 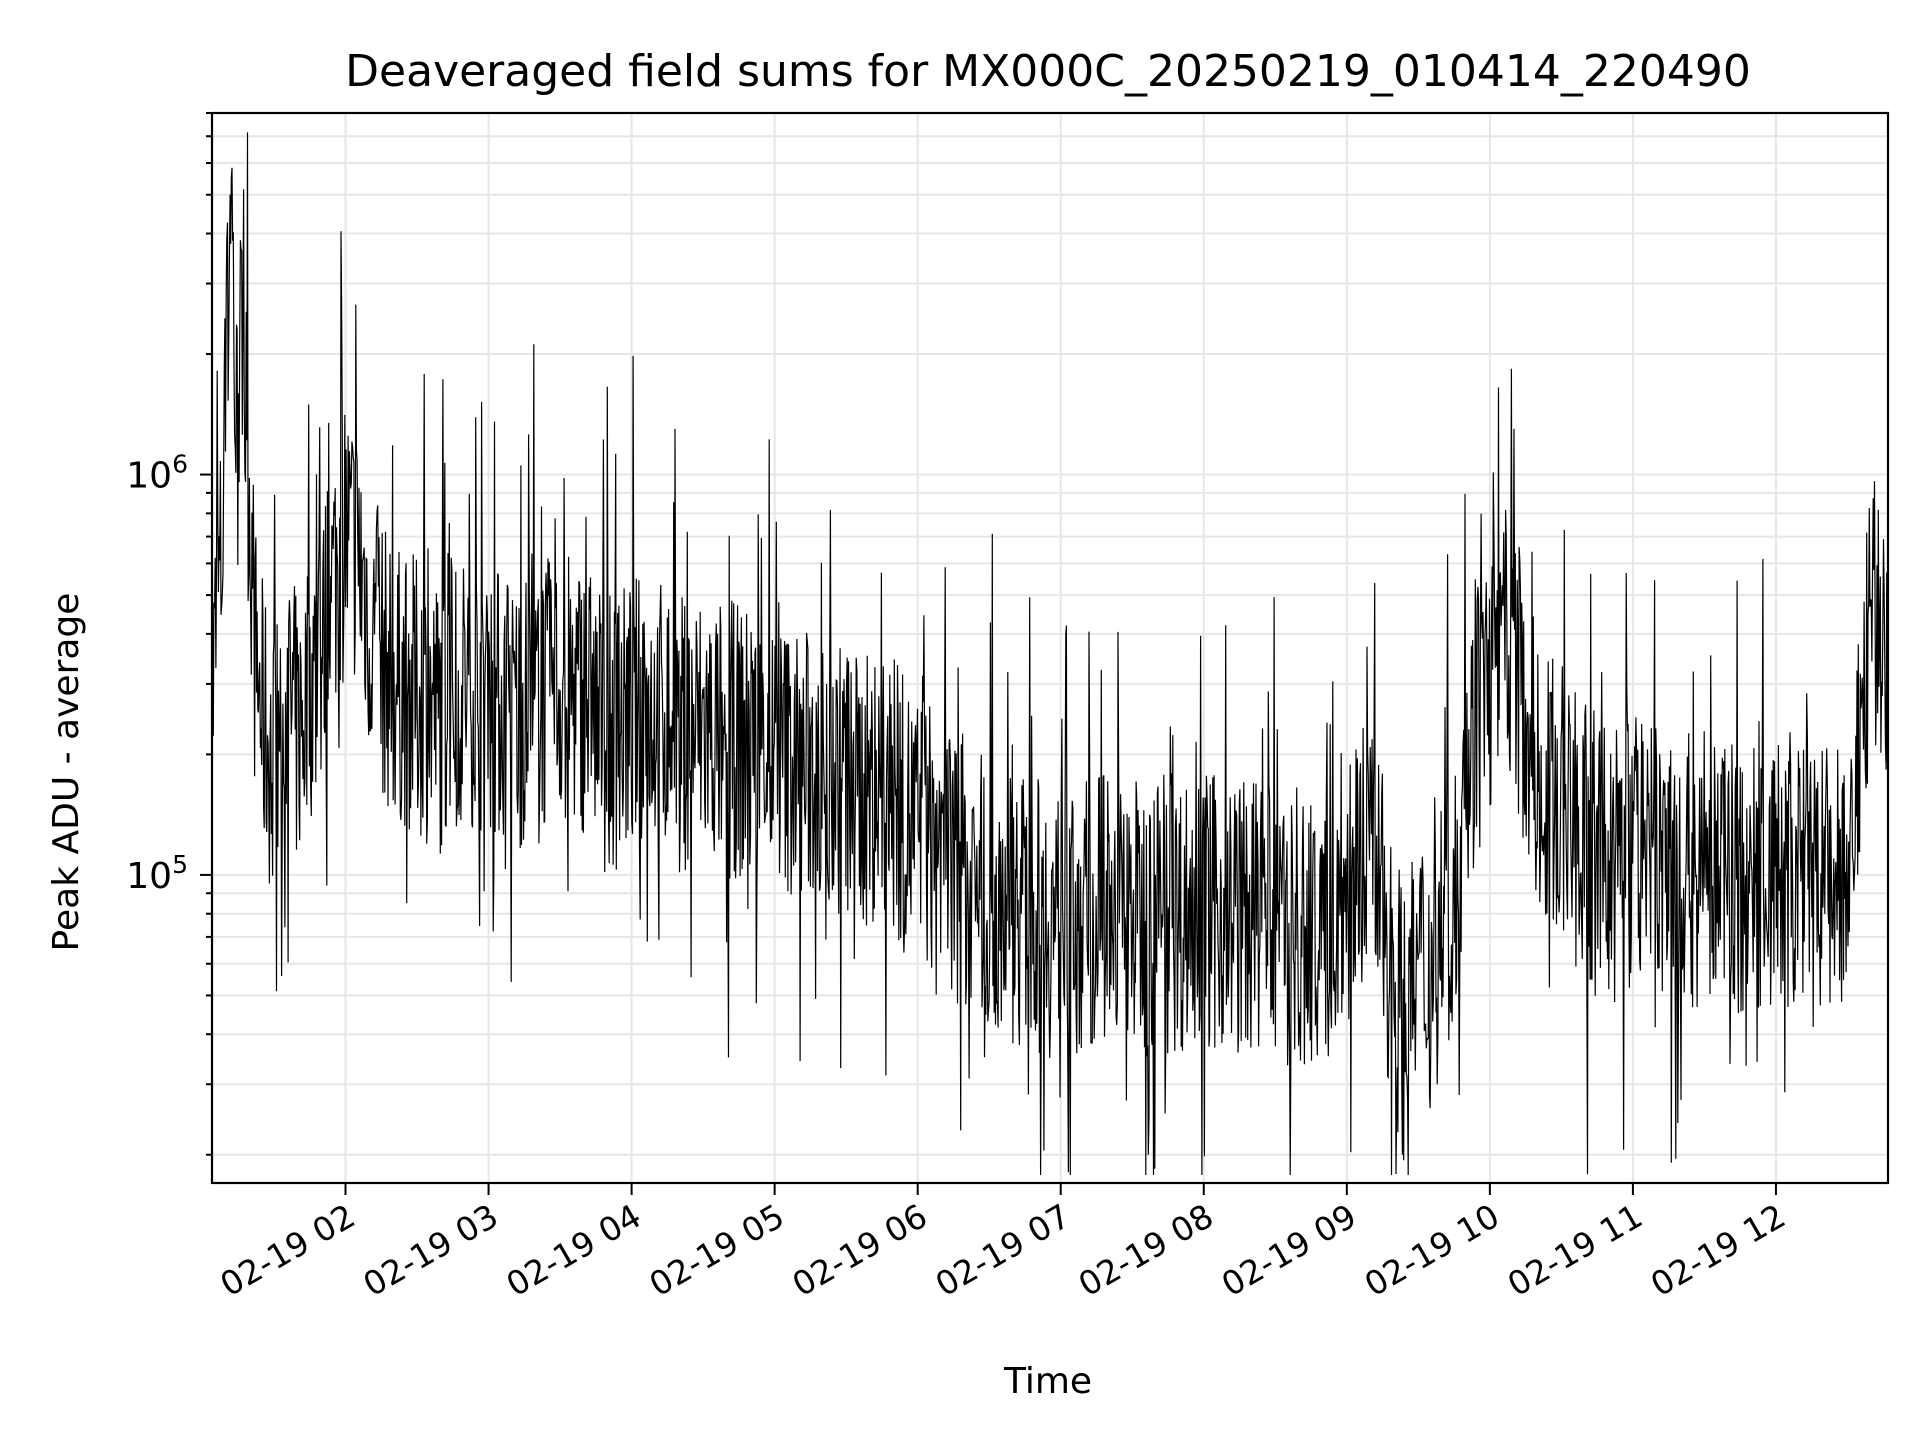 What do you see at coordinates (1432, 1250) in the screenshot?
I see `x-tick-label: 02-19 10` at bounding box center [1432, 1250].